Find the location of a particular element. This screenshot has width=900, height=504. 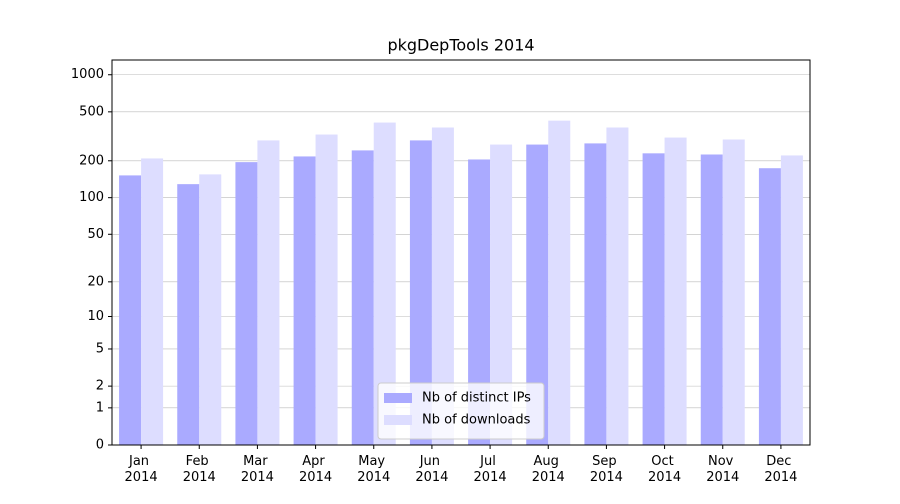

y-tick-label: 10 is located at coordinates (95, 316).